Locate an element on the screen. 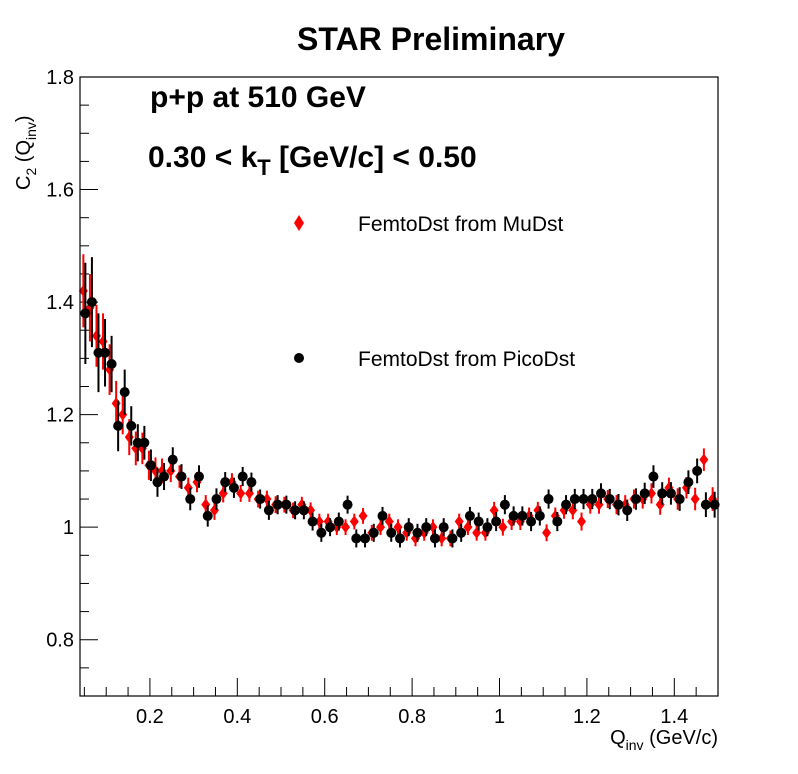 The image size is (798, 774). y-tick-label: 1.4 is located at coordinates (60, 303).